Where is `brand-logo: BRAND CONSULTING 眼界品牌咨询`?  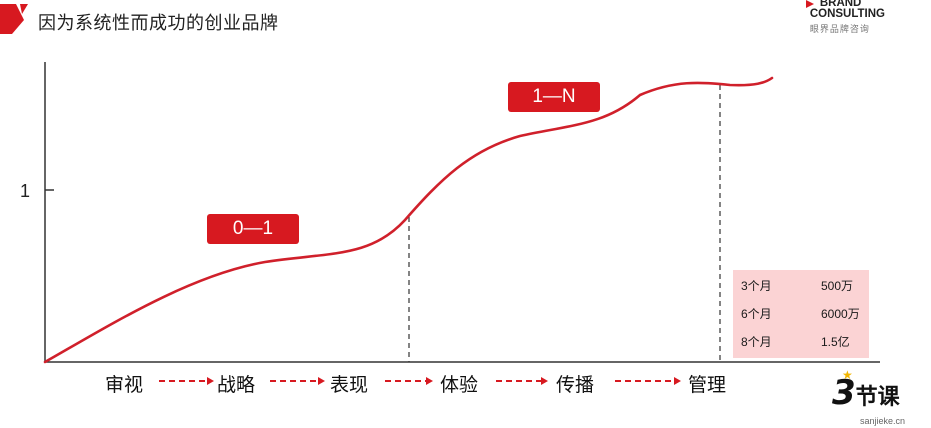 brand-logo: BRAND CONSULTING 眼界品牌咨询 is located at coordinates (845, 17).